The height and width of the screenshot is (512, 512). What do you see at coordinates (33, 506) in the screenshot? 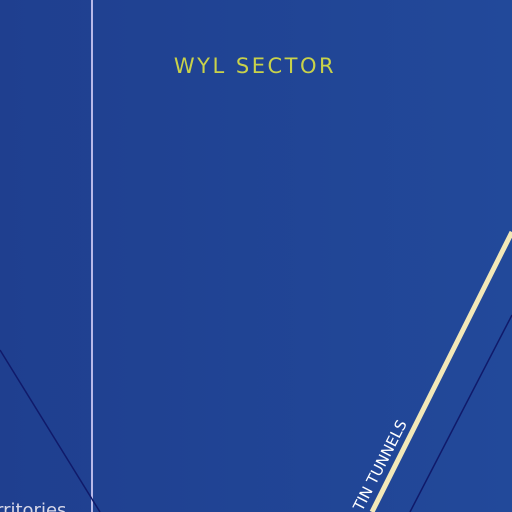
I see `region-label: rritories` at bounding box center [33, 506].